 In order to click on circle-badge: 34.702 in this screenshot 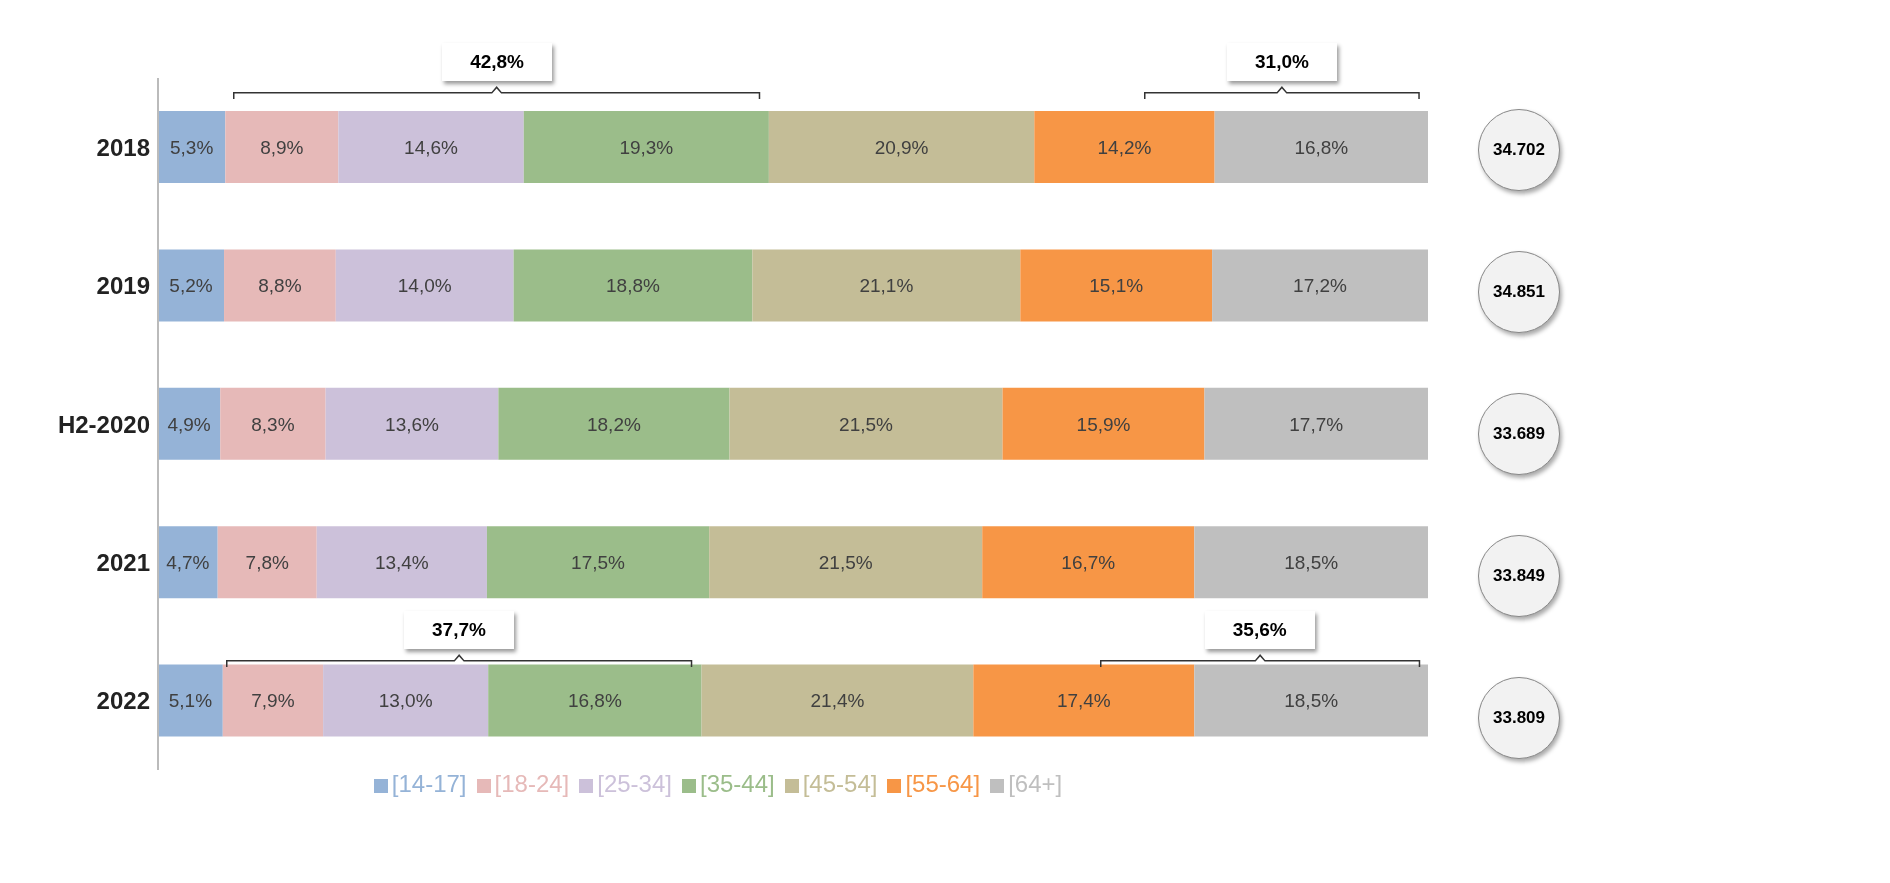, I will do `click(1519, 150)`.